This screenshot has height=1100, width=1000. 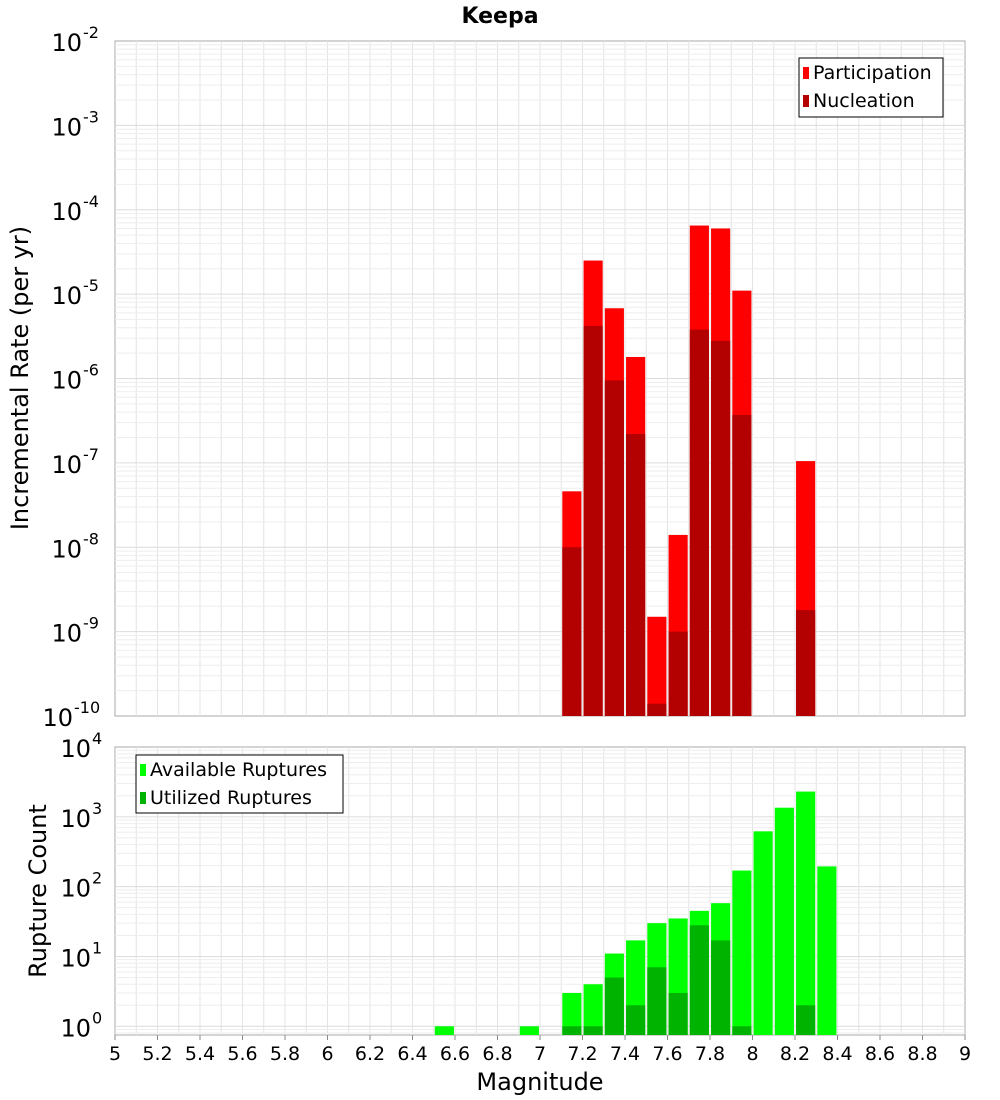 What do you see at coordinates (806, 101) in the screenshot?
I see `legend-swatch-nucleation` at bounding box center [806, 101].